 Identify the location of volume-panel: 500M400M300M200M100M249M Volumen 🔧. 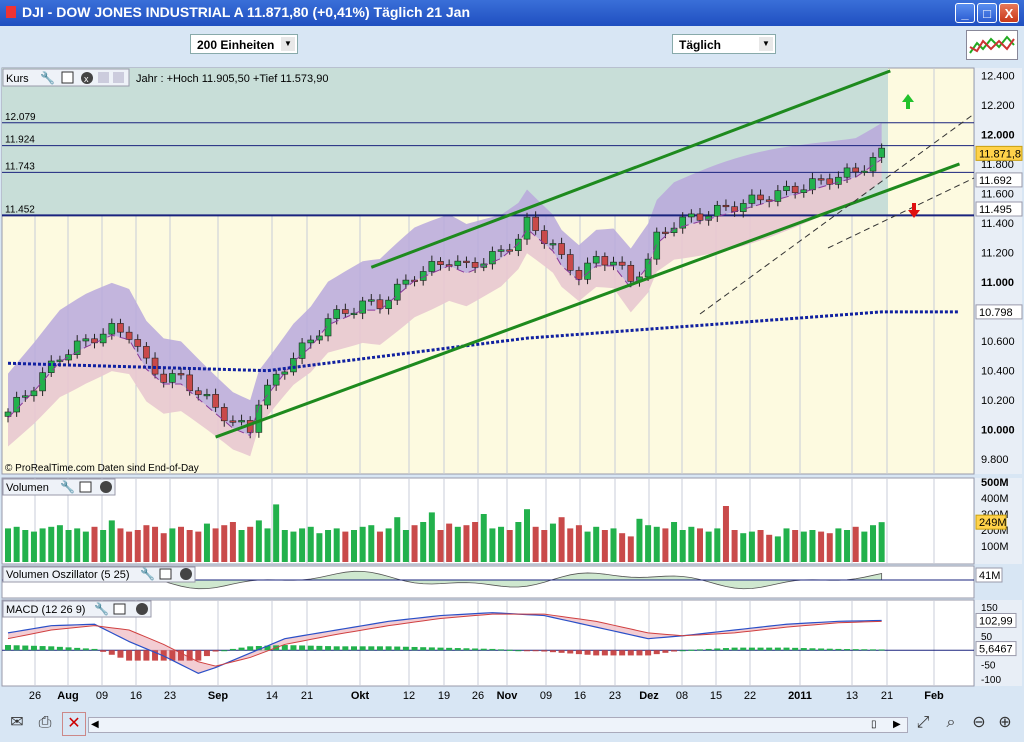
(511, 521).